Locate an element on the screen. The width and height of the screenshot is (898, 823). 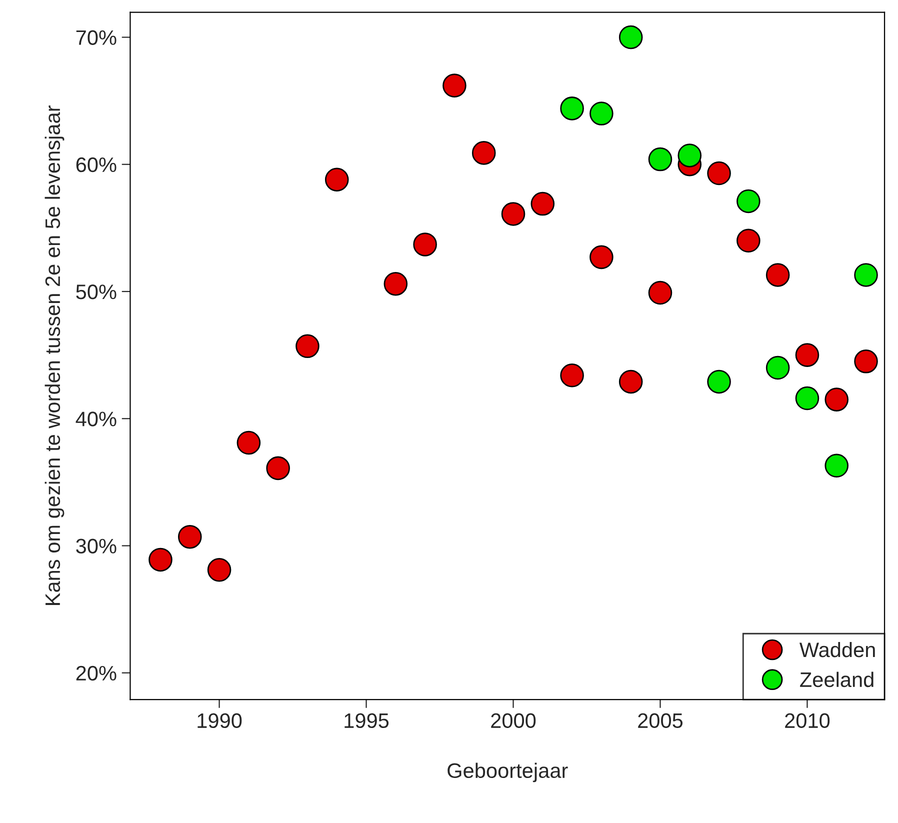
y-tick-label: 60% is located at coordinates (96, 164).